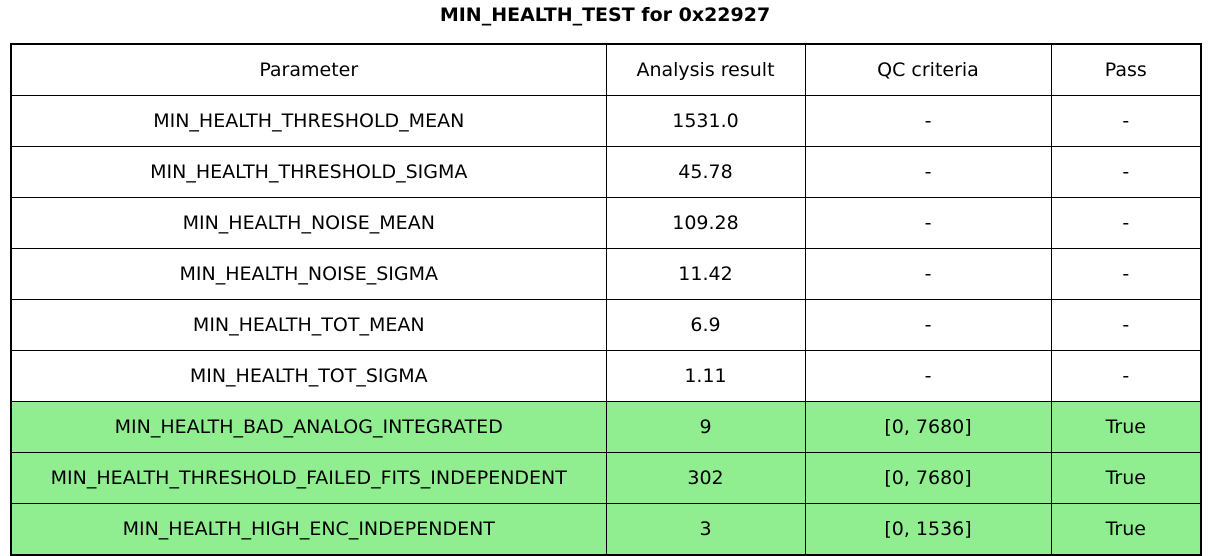 The image size is (1210, 556). What do you see at coordinates (705, 478) in the screenshot?
I see `analysis-result-cell: 302` at bounding box center [705, 478].